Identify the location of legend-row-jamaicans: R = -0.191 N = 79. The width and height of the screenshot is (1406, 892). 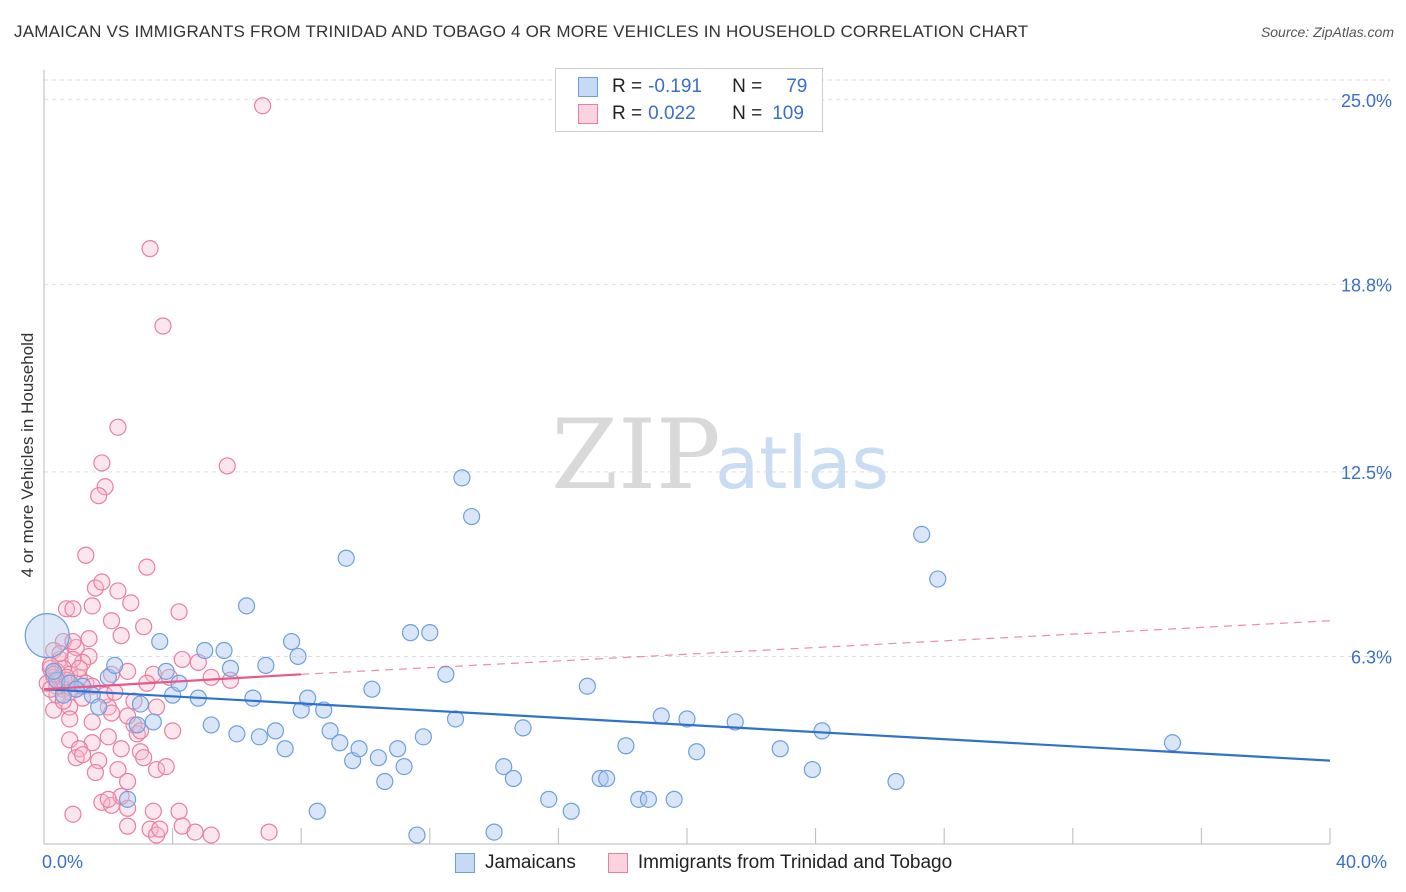
(692, 87).